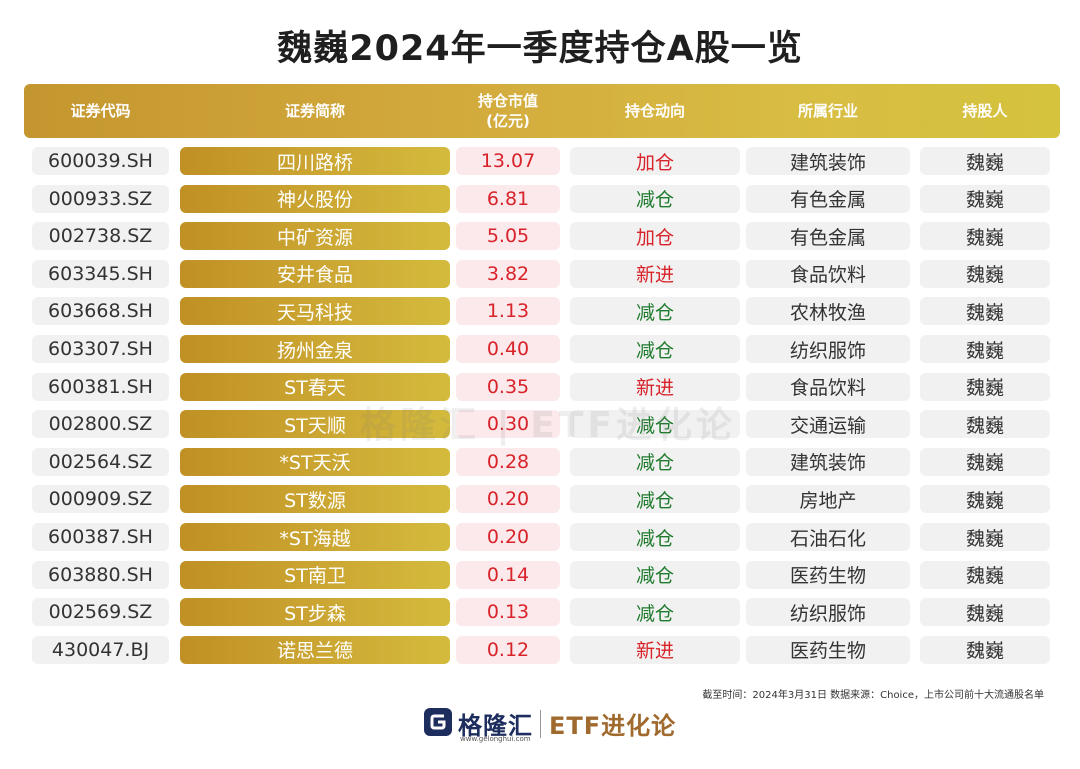 This screenshot has height=769, width=1080. I want to click on table-row: 430047.BJ 诺思兰德 0.12 新进 医药生物 魏巍, so click(540, 650).